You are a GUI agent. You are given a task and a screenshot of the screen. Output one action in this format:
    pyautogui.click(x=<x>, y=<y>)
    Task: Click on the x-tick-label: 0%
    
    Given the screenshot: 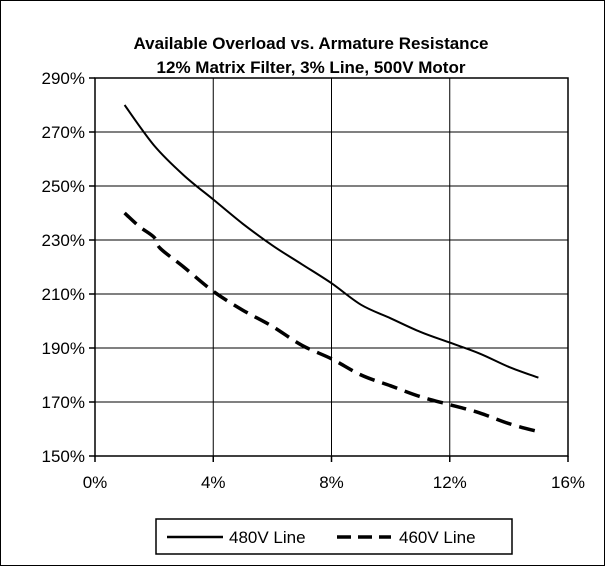 What is the action you would take?
    pyautogui.click(x=95, y=482)
    